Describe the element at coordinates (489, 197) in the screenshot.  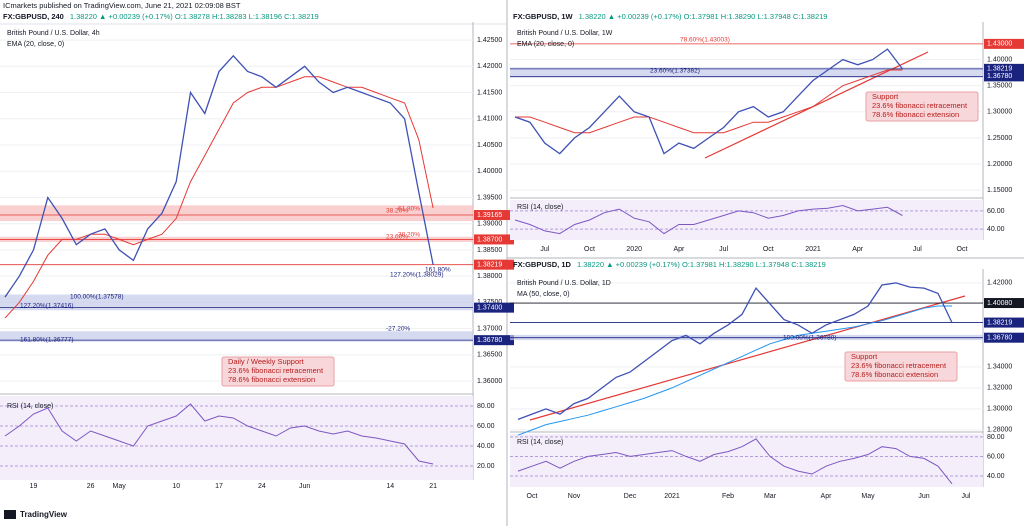
I see `y-tick-label: 1.39500` at that location.